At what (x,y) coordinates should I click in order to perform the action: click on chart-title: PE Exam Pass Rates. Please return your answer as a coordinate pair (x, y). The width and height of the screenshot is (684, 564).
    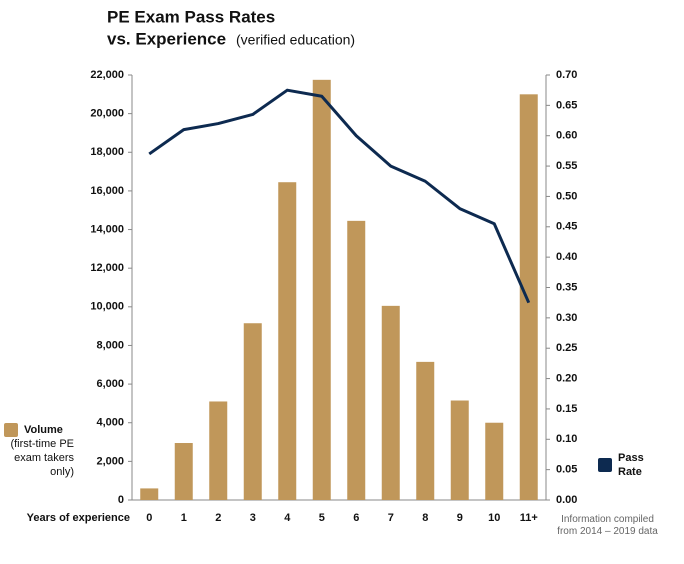
    Looking at the image, I should click on (191, 16).